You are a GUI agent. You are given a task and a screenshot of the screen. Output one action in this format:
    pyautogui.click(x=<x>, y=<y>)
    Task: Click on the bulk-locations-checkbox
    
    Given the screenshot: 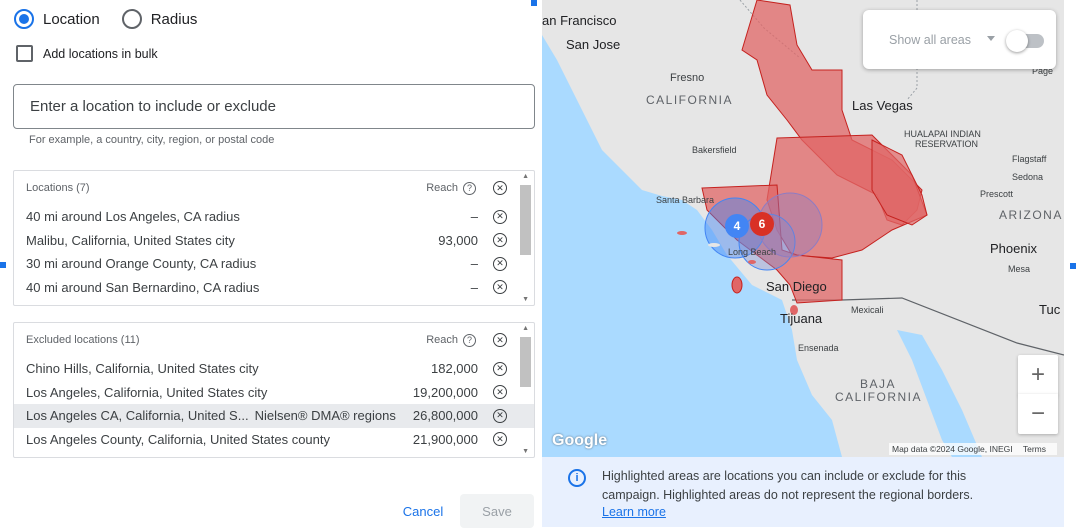 What is the action you would take?
    pyautogui.click(x=24, y=53)
    